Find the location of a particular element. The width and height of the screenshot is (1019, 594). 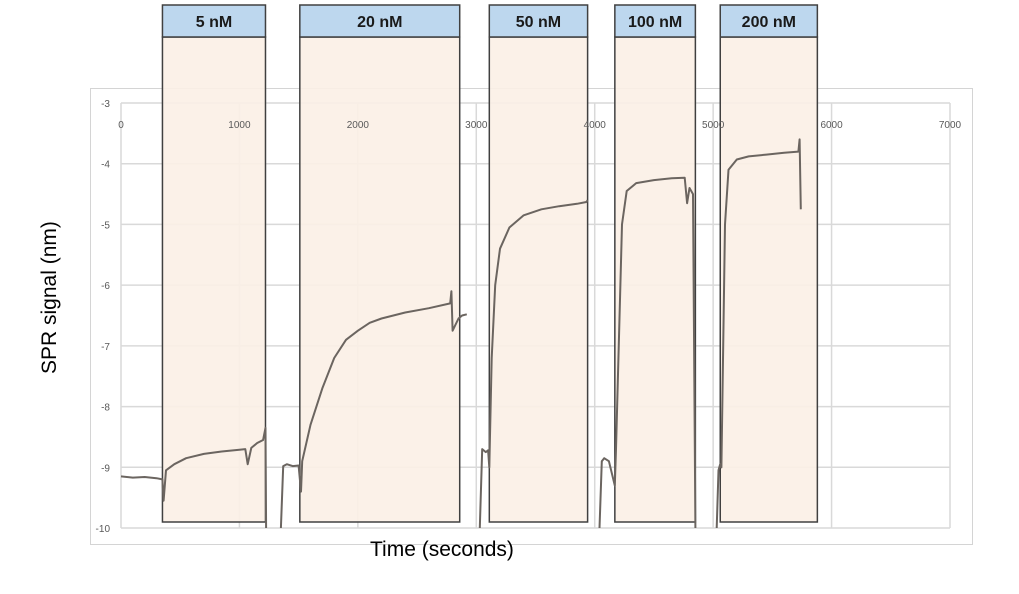

x-tick-label: 5000 is located at coordinates (713, 125).